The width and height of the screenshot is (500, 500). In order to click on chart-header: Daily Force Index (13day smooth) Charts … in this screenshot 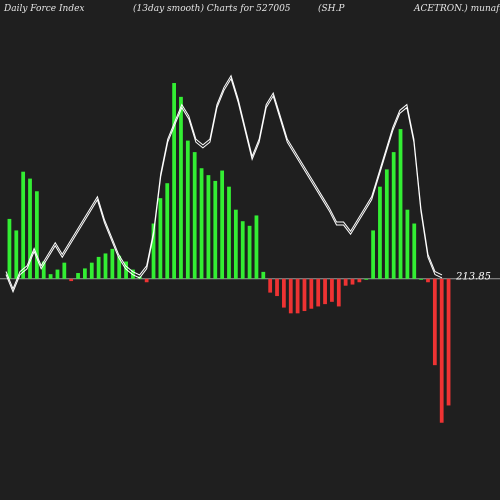, I will do `click(250, 9)`.